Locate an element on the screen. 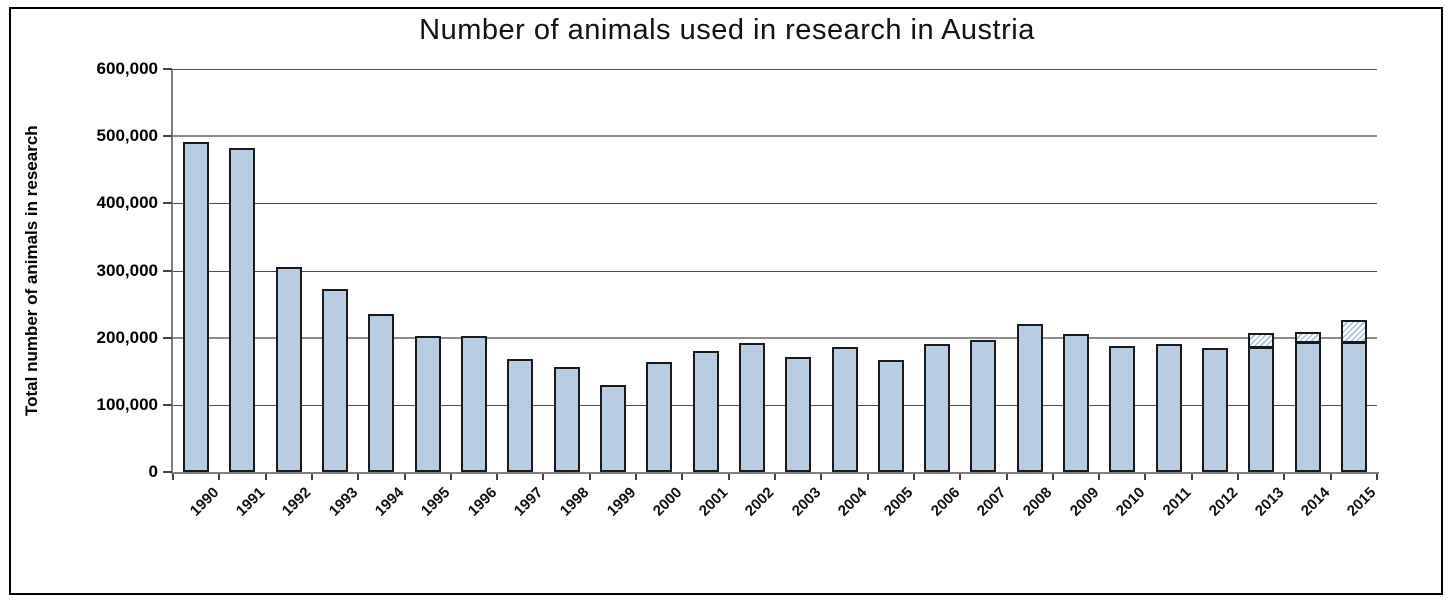  bar-cell-2012 is located at coordinates (1215, 270).